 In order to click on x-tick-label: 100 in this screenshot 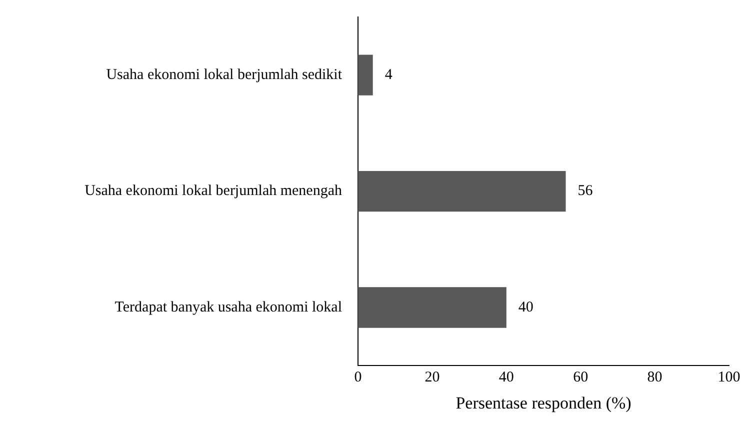, I will do `click(729, 378)`.